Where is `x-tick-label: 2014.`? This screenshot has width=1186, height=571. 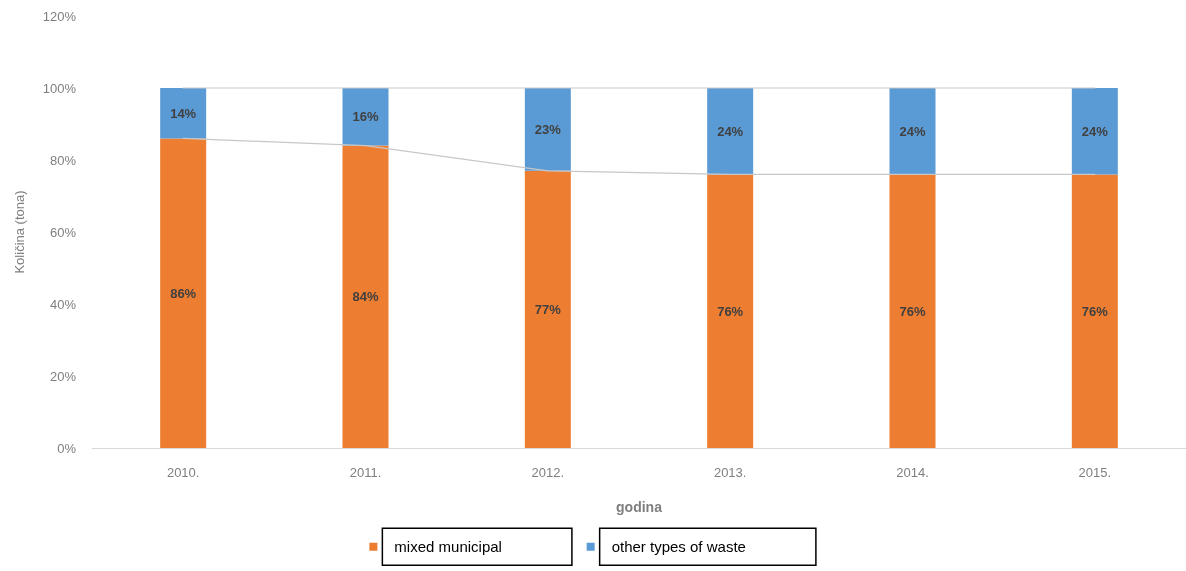 x-tick-label: 2014. is located at coordinates (912, 472).